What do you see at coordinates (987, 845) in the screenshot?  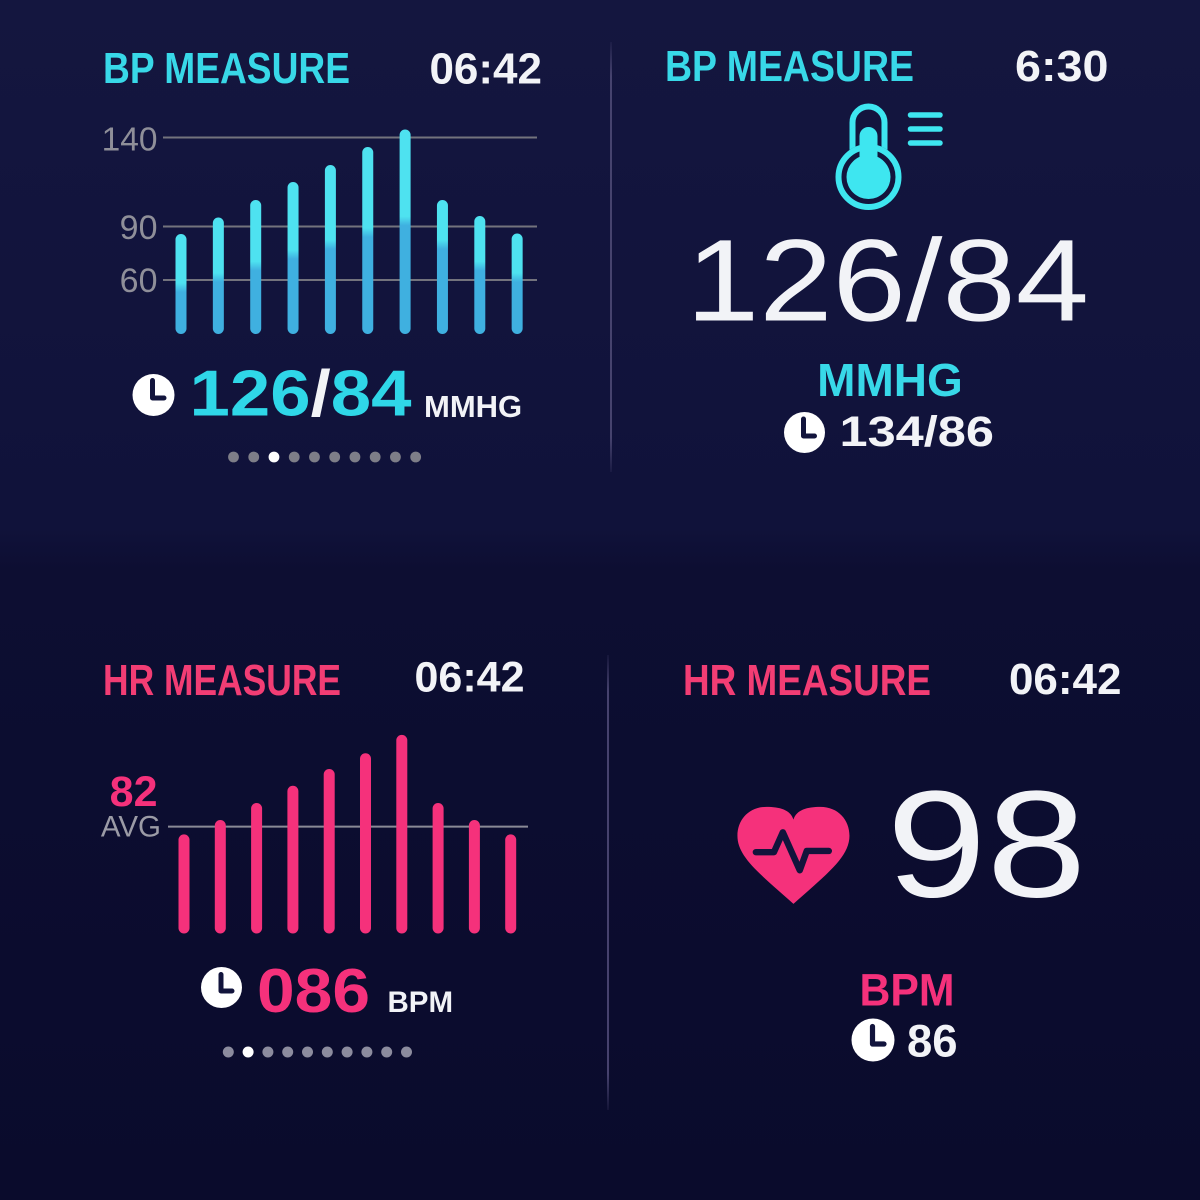 I see `svg-text: 98` at bounding box center [987, 845].